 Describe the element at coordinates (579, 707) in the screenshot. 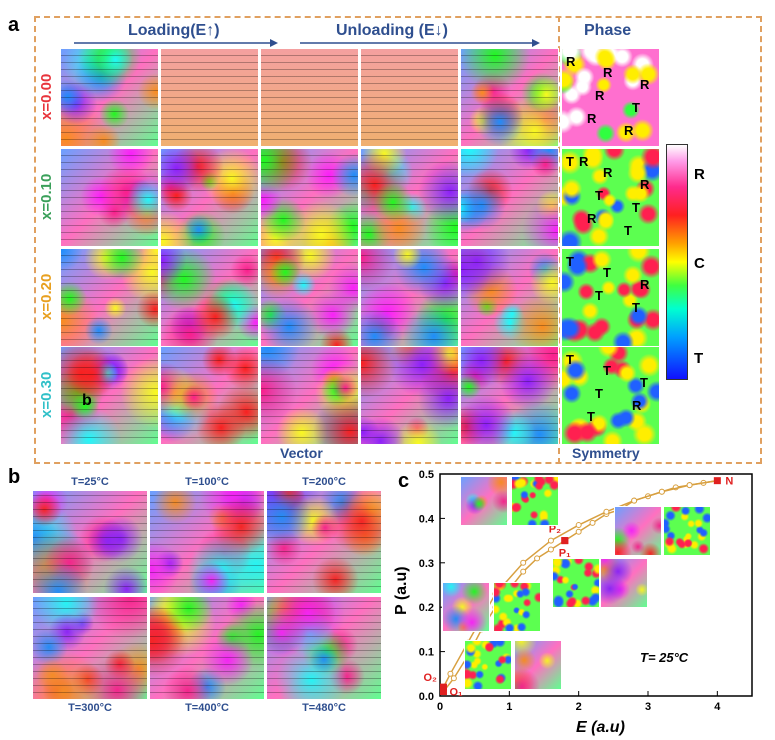

I see `x-tick-label-2: 2` at that location.